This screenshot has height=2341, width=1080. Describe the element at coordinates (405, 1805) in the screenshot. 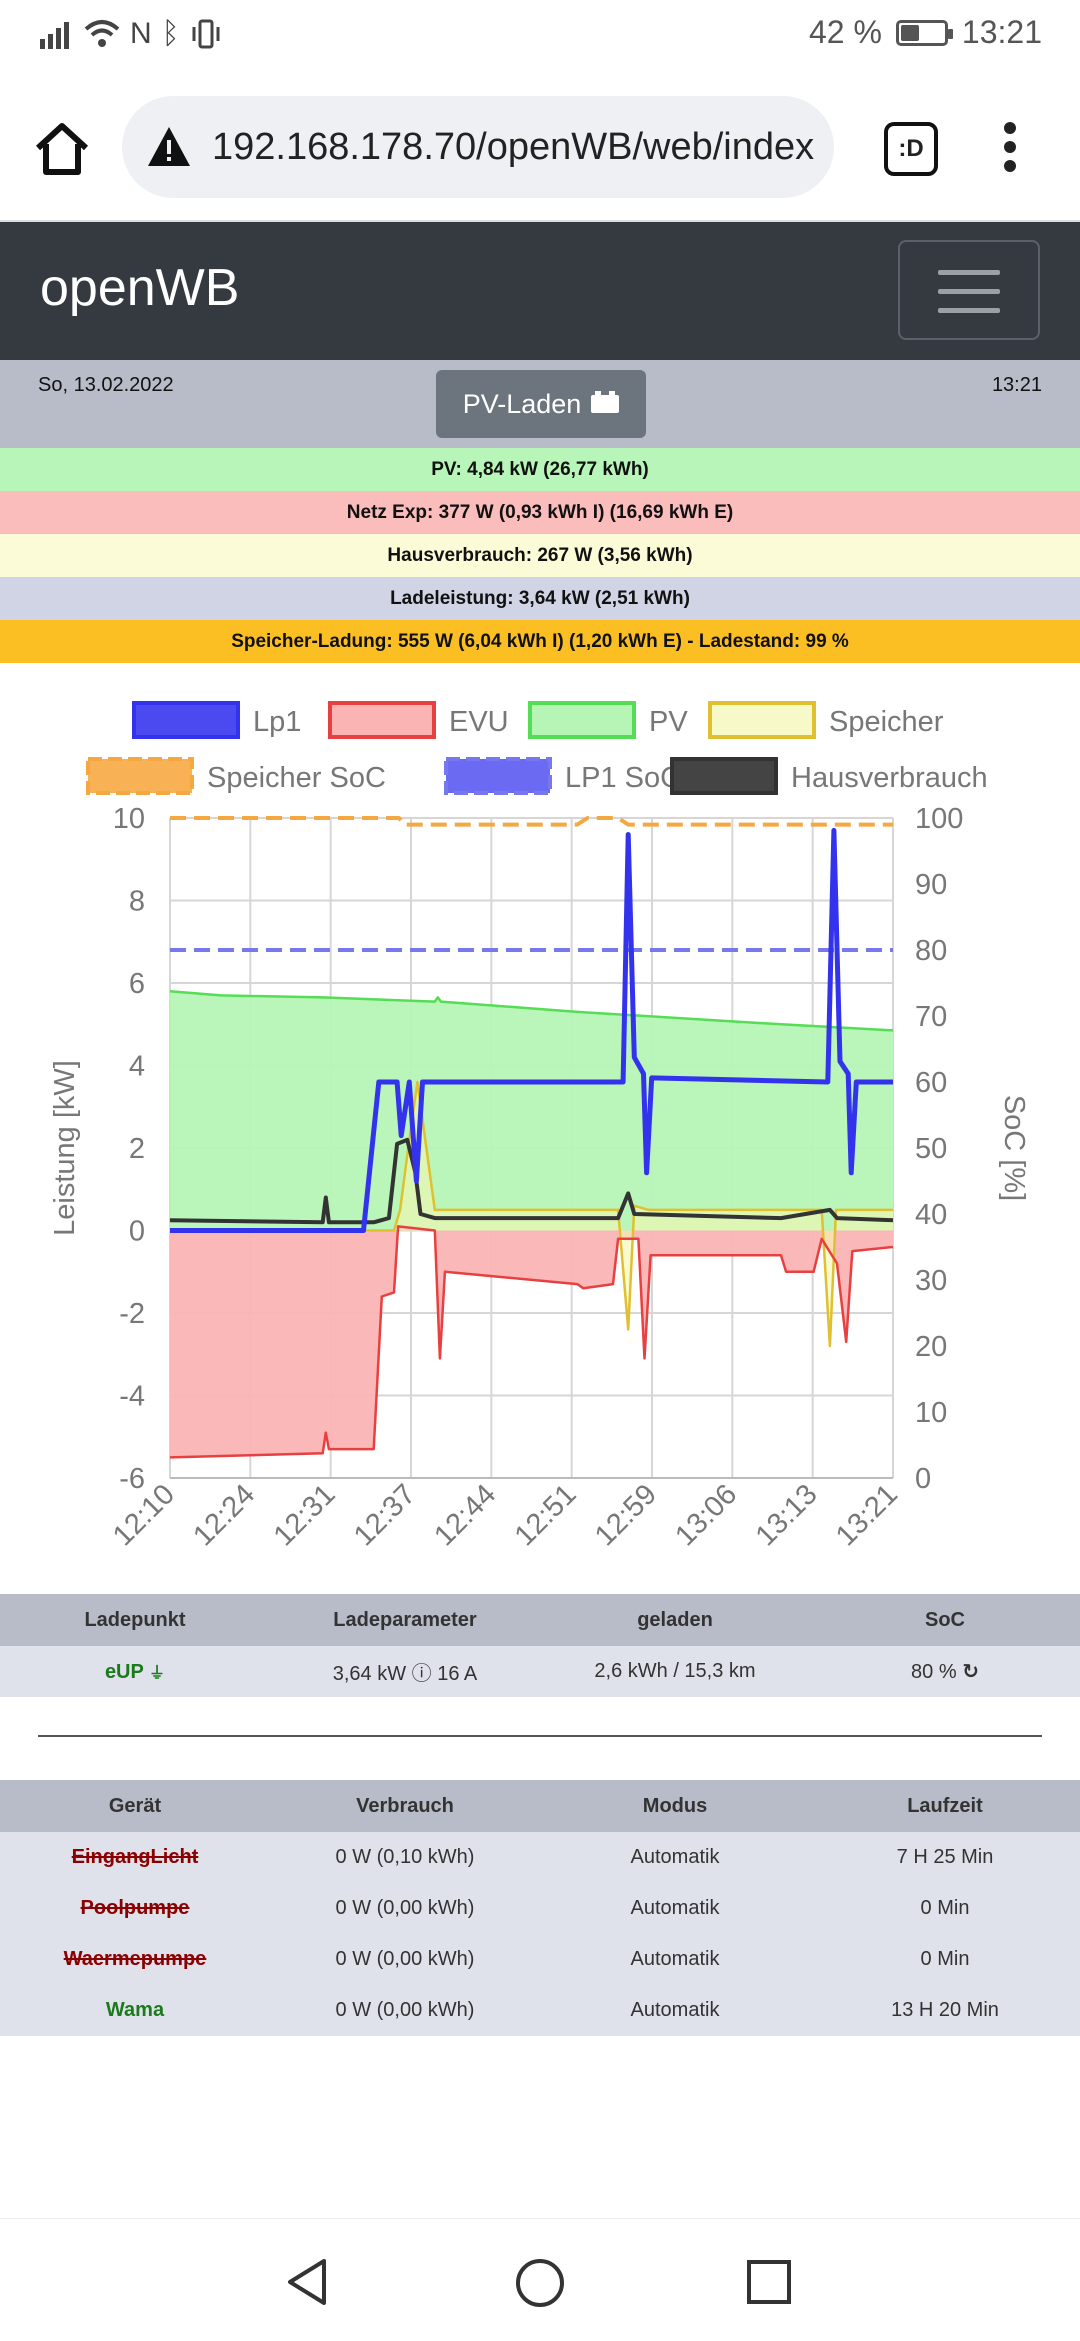

I see `col-header: Verbrauch` at that location.